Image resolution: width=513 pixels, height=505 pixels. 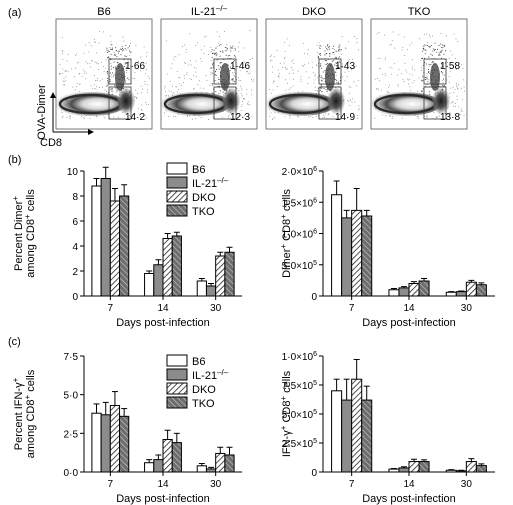 I want to click on flow-panel: DKO 1·43 14·9, so click(x=313, y=68).